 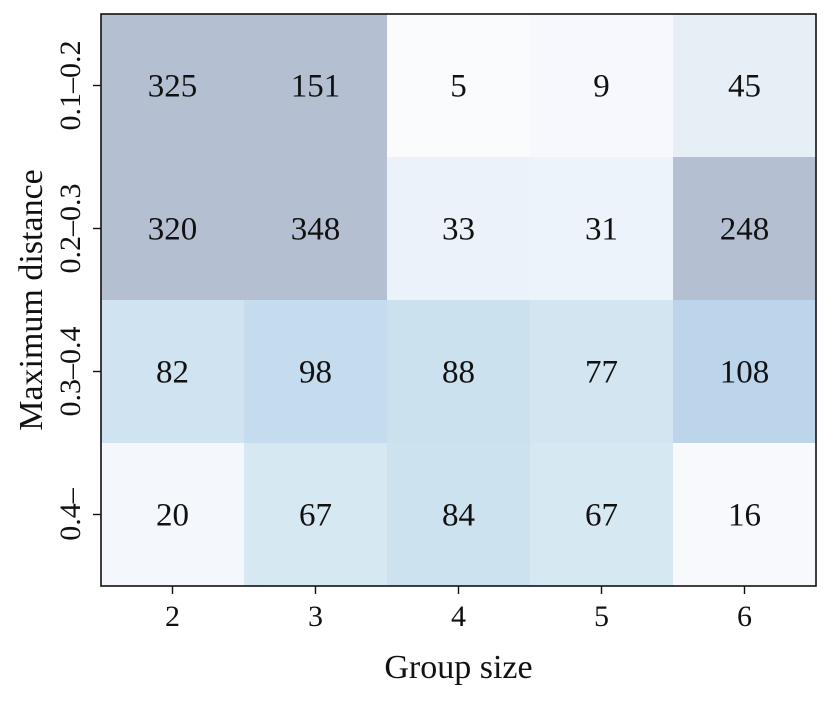 What do you see at coordinates (458, 616) in the screenshot?
I see `x-tick-label: 4` at bounding box center [458, 616].